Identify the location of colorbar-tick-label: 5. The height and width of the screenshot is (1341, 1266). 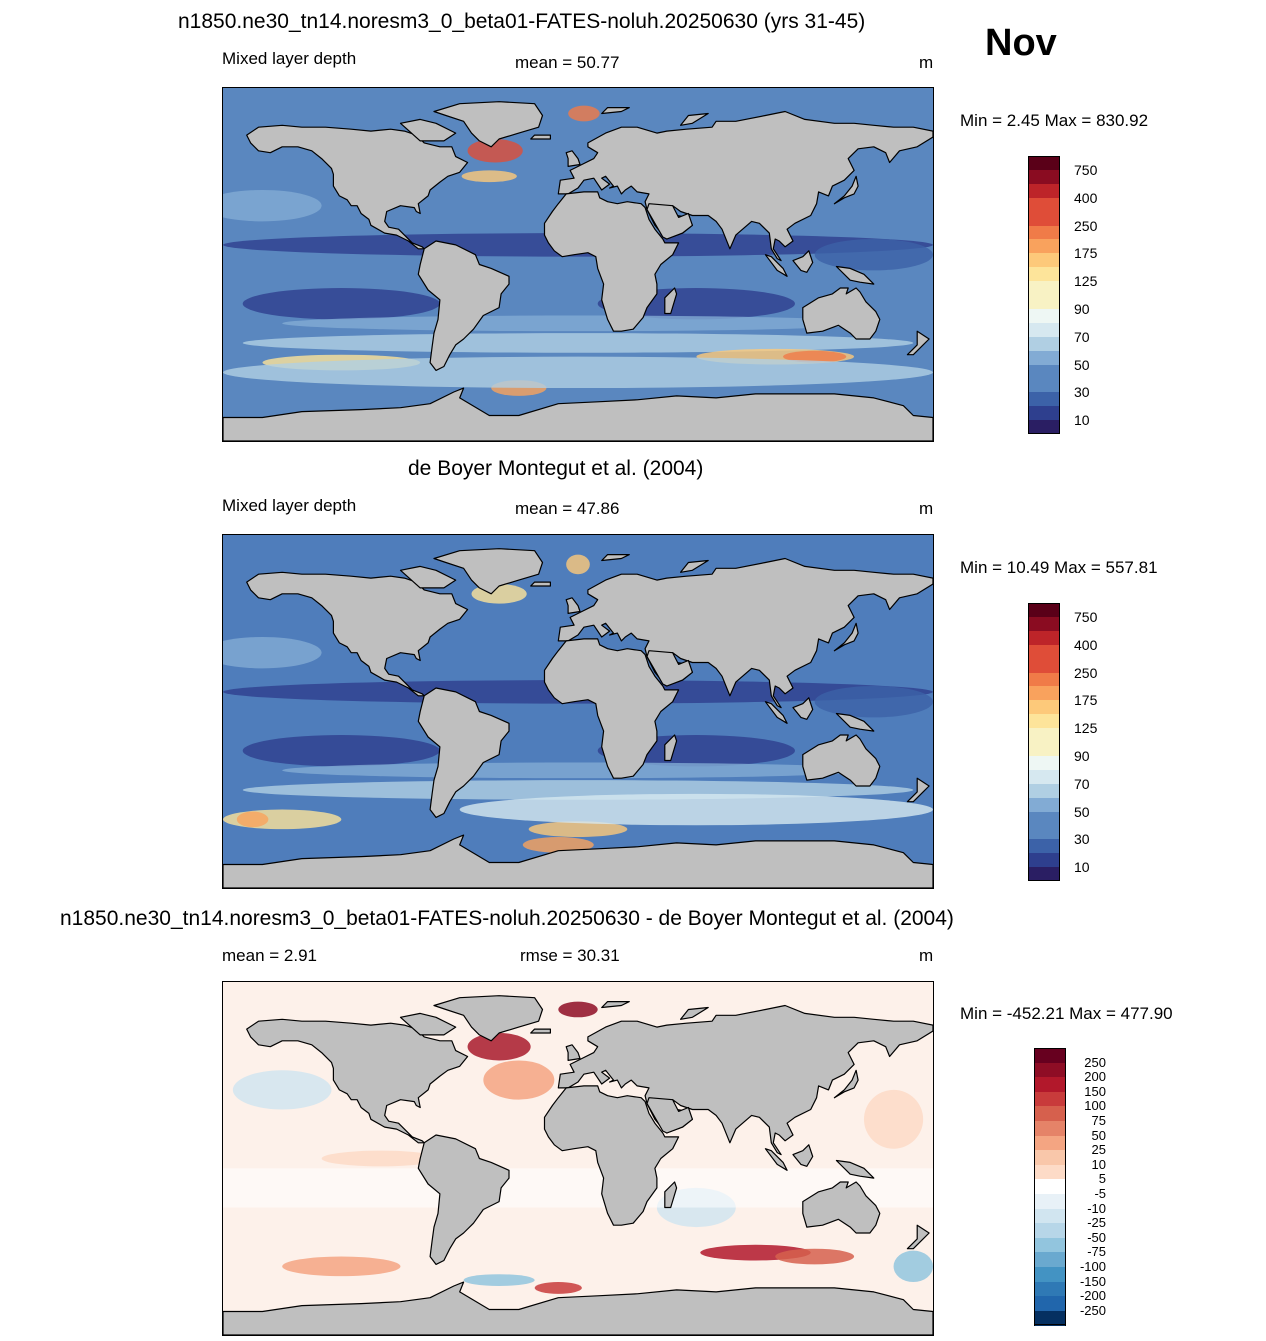
(1102, 1179).